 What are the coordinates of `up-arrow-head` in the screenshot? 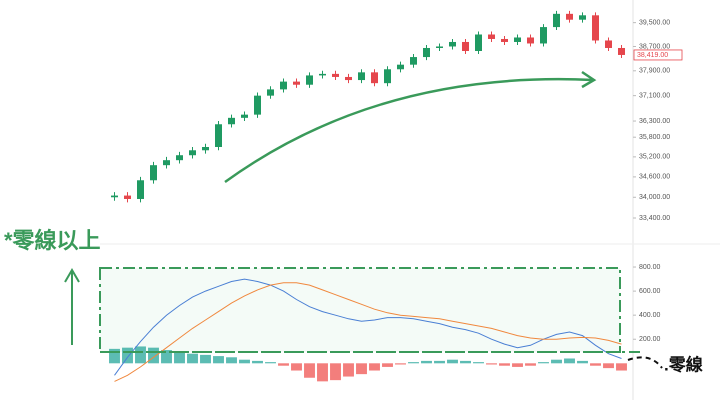 It's located at (72, 275).